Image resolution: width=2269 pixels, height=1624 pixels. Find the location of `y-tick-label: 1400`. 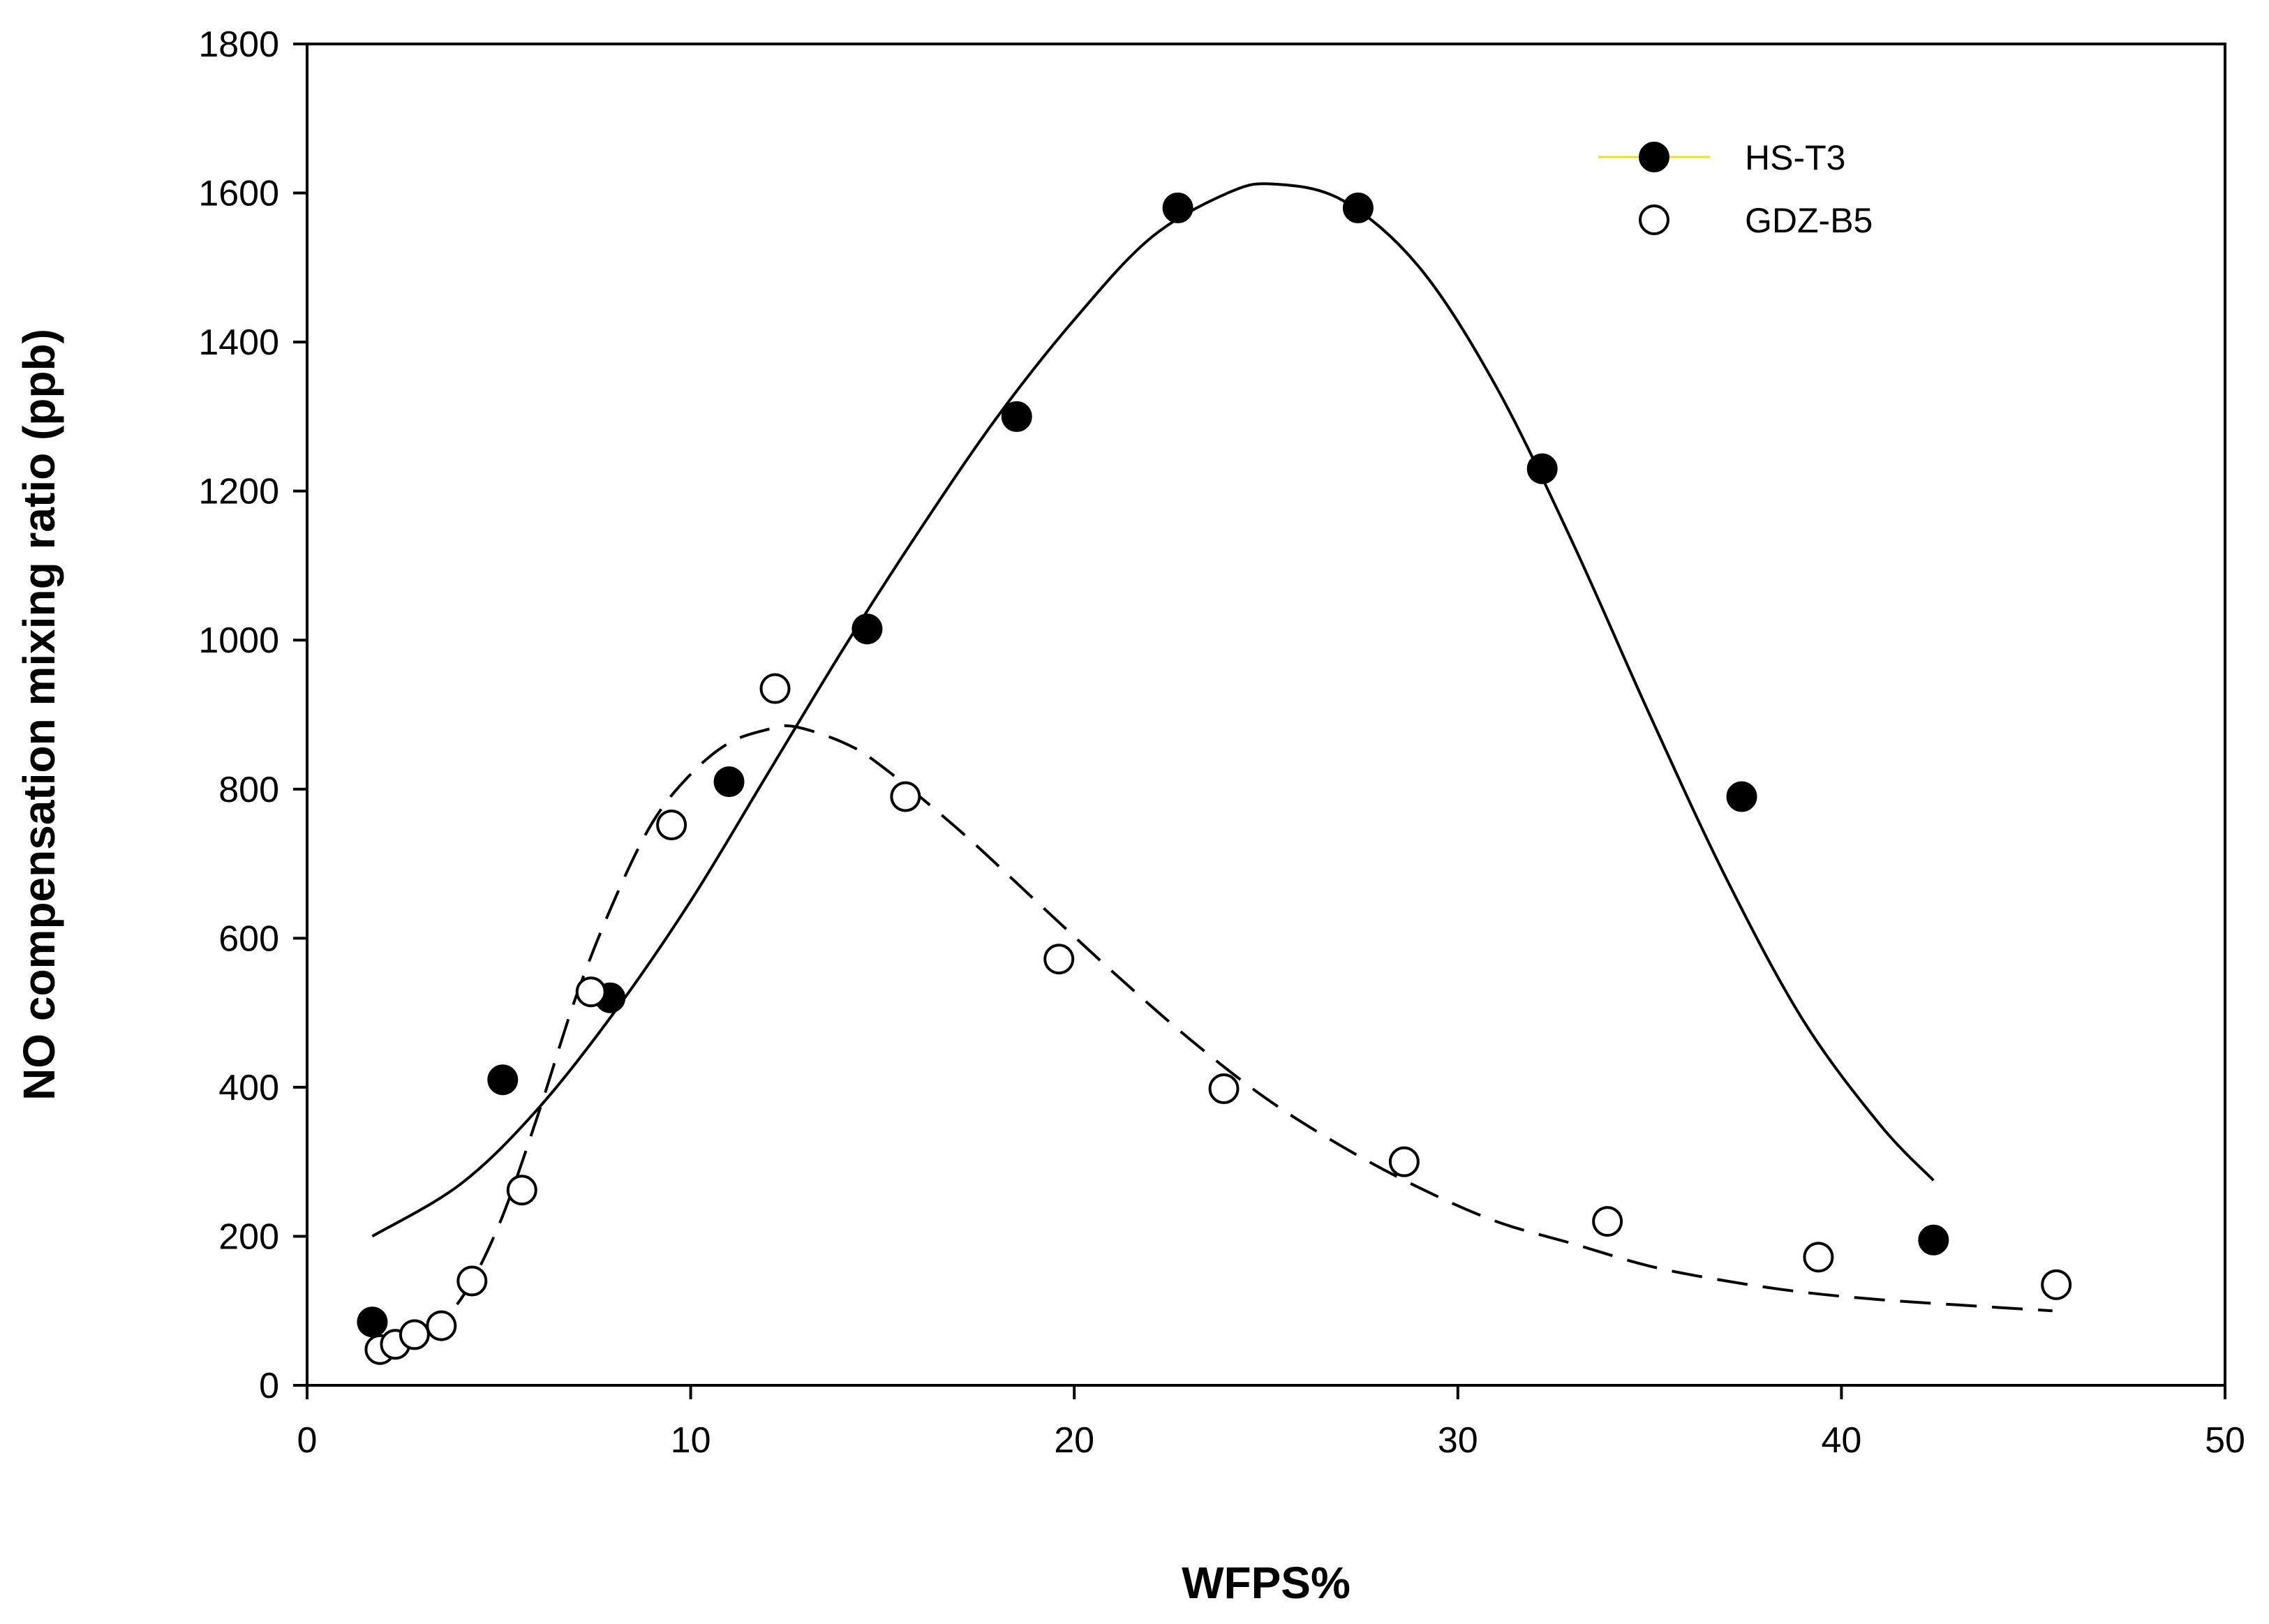

y-tick-label: 1400 is located at coordinates (238, 342).